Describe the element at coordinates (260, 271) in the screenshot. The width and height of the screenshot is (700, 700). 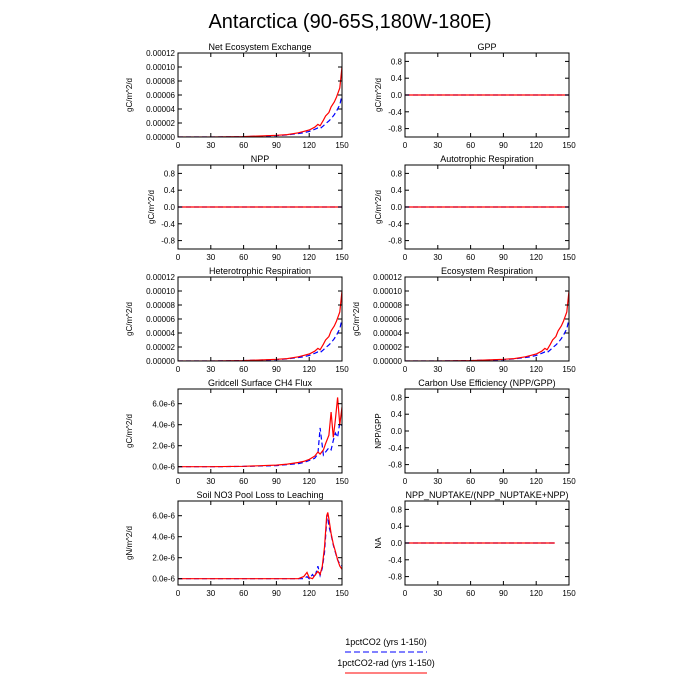
I see `panel-title: Heterotrophic Respiration` at that location.